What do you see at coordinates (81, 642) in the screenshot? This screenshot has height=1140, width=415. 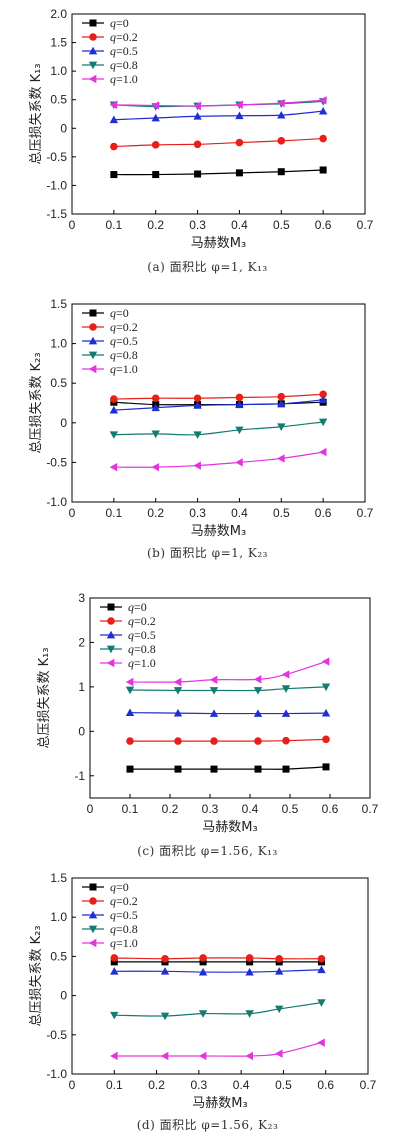 I see `y-tick-label: 2` at bounding box center [81, 642].